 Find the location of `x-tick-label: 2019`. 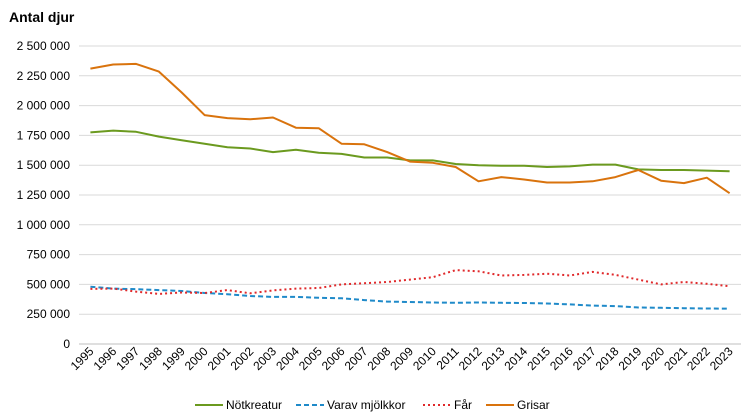

x-tick-label: 2019 is located at coordinates (630, 358).